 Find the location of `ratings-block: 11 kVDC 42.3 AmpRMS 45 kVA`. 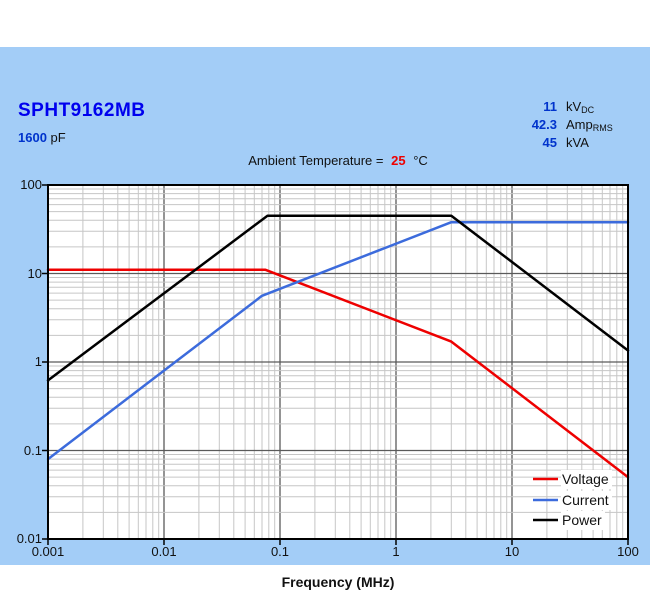

ratings-block: 11 kVDC 42.3 AmpRMS 45 kVA is located at coordinates (565, 125).